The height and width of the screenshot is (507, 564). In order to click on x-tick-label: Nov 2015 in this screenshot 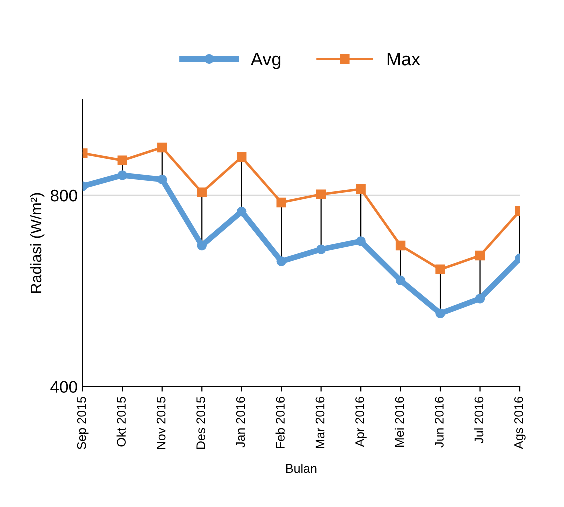, I will do `click(161, 423)`.